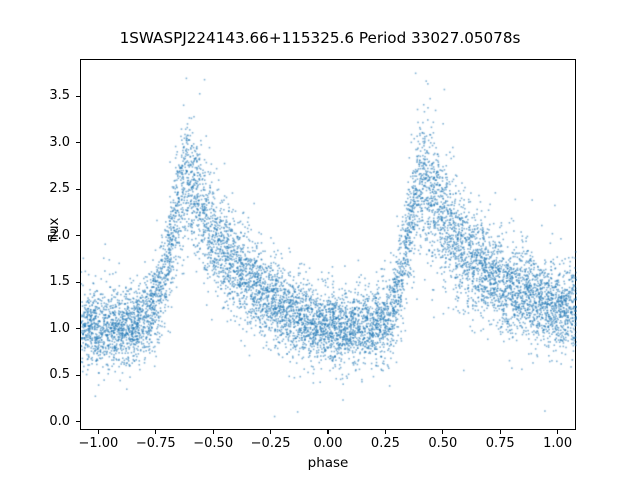  Describe the element at coordinates (270, 443) in the screenshot. I see `x-tick-label: −0.25` at that location.